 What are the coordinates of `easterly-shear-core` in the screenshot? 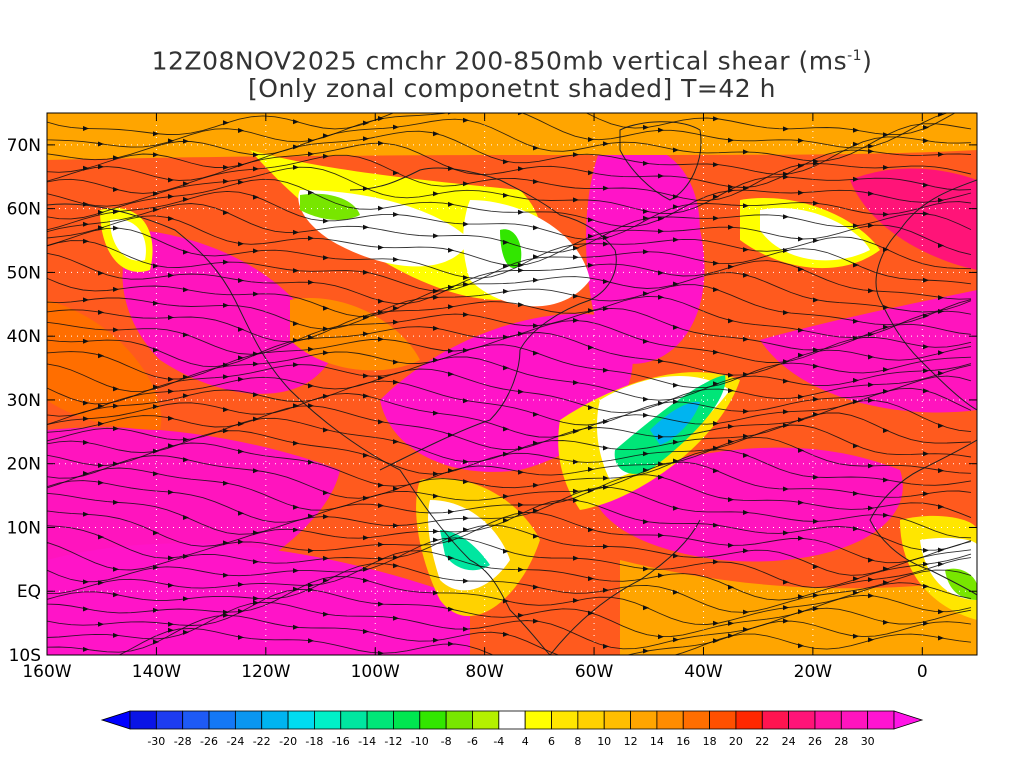 It's located at (675, 423).